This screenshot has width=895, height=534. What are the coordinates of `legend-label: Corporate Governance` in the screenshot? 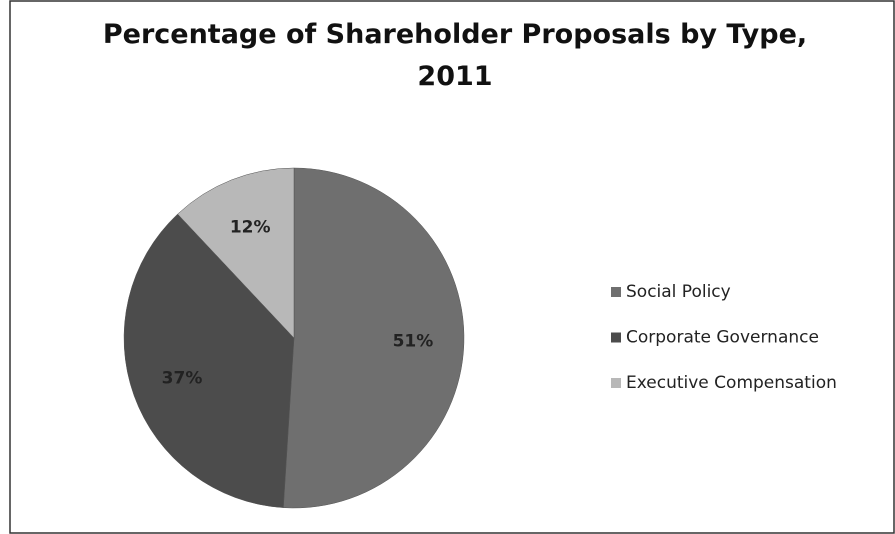 It's located at (722, 338).